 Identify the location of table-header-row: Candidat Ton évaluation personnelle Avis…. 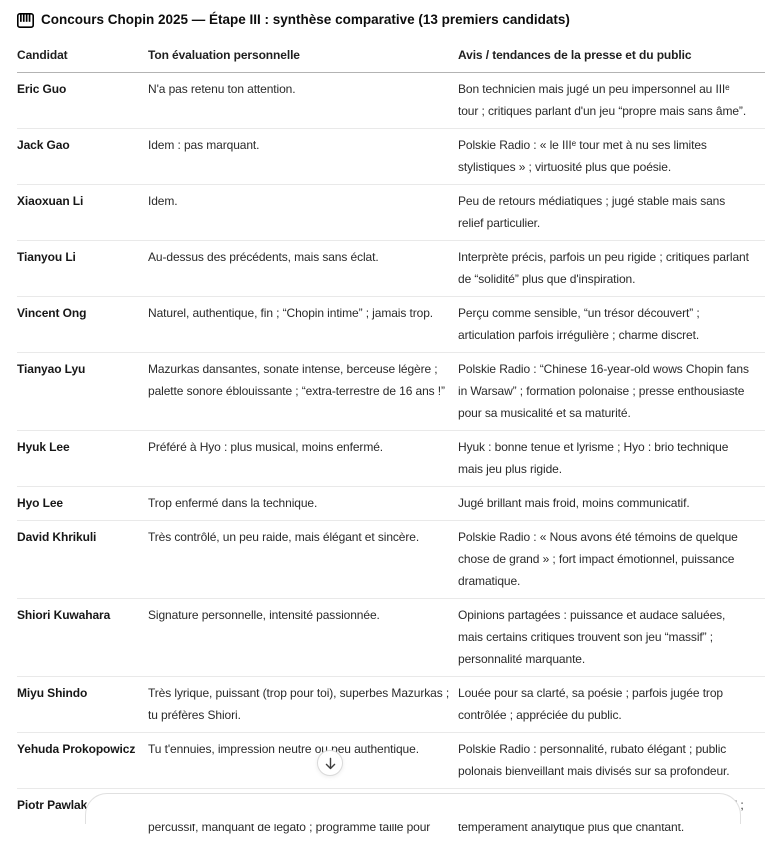
(391, 56).